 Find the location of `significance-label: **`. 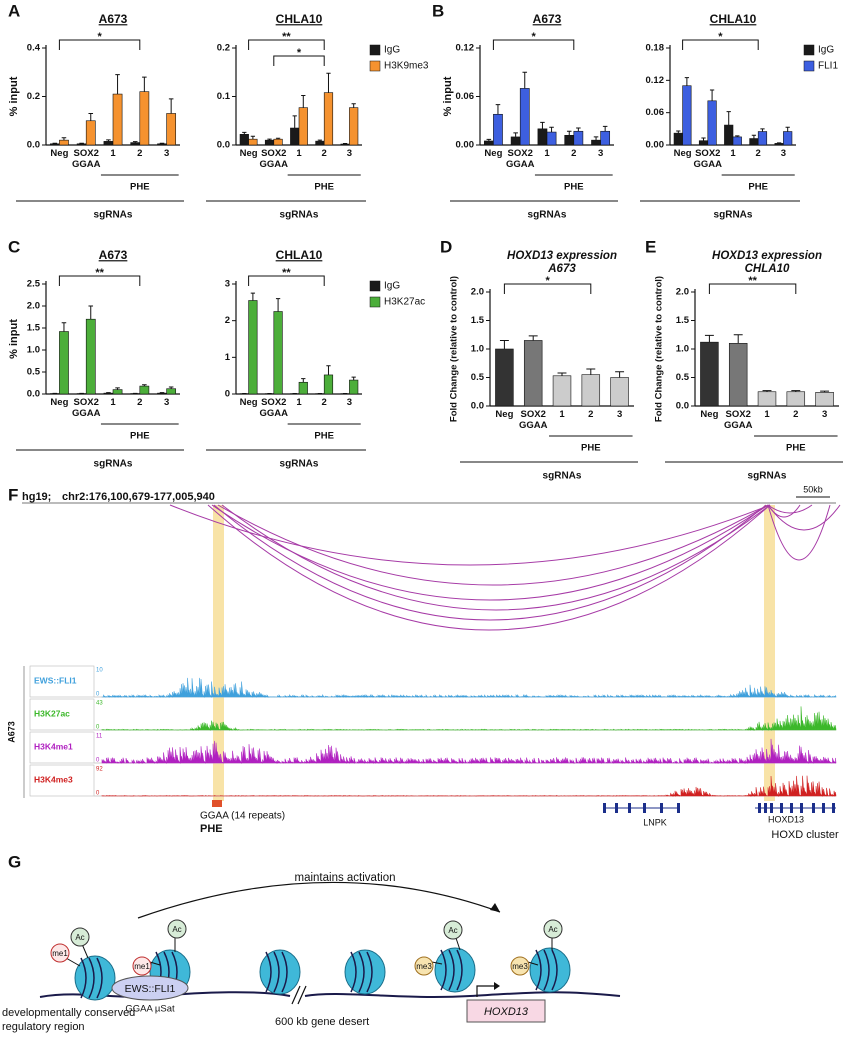

significance-label: ** is located at coordinates (752, 281).